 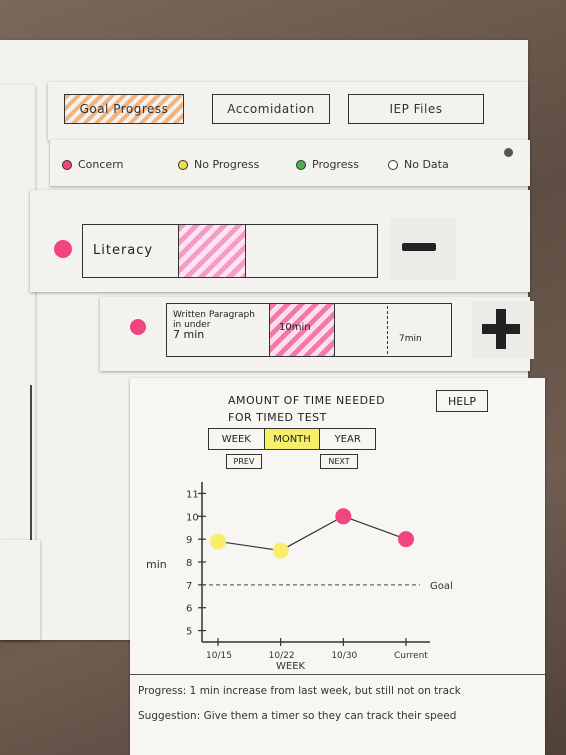 What do you see at coordinates (189, 540) in the screenshot?
I see `y-tick-label: 9` at bounding box center [189, 540].